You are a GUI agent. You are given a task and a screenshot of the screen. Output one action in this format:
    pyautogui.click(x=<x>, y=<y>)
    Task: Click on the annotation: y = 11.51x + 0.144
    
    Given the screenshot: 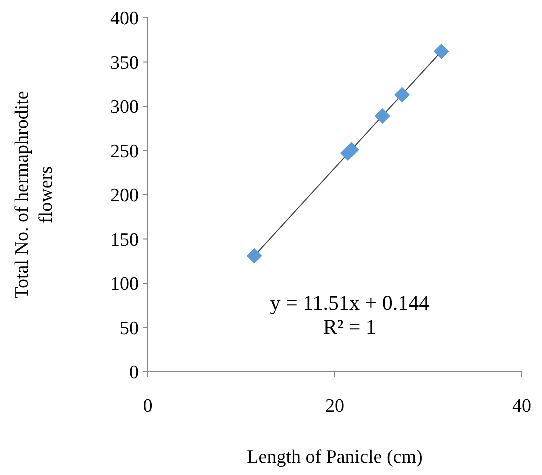 What is the action you would take?
    pyautogui.click(x=350, y=303)
    